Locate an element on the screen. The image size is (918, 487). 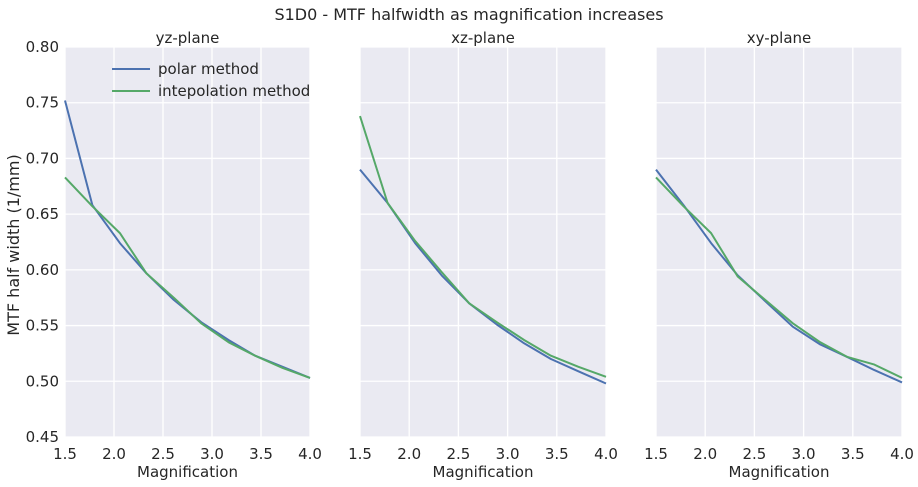
series-line-polar is located at coordinates (779, 276).